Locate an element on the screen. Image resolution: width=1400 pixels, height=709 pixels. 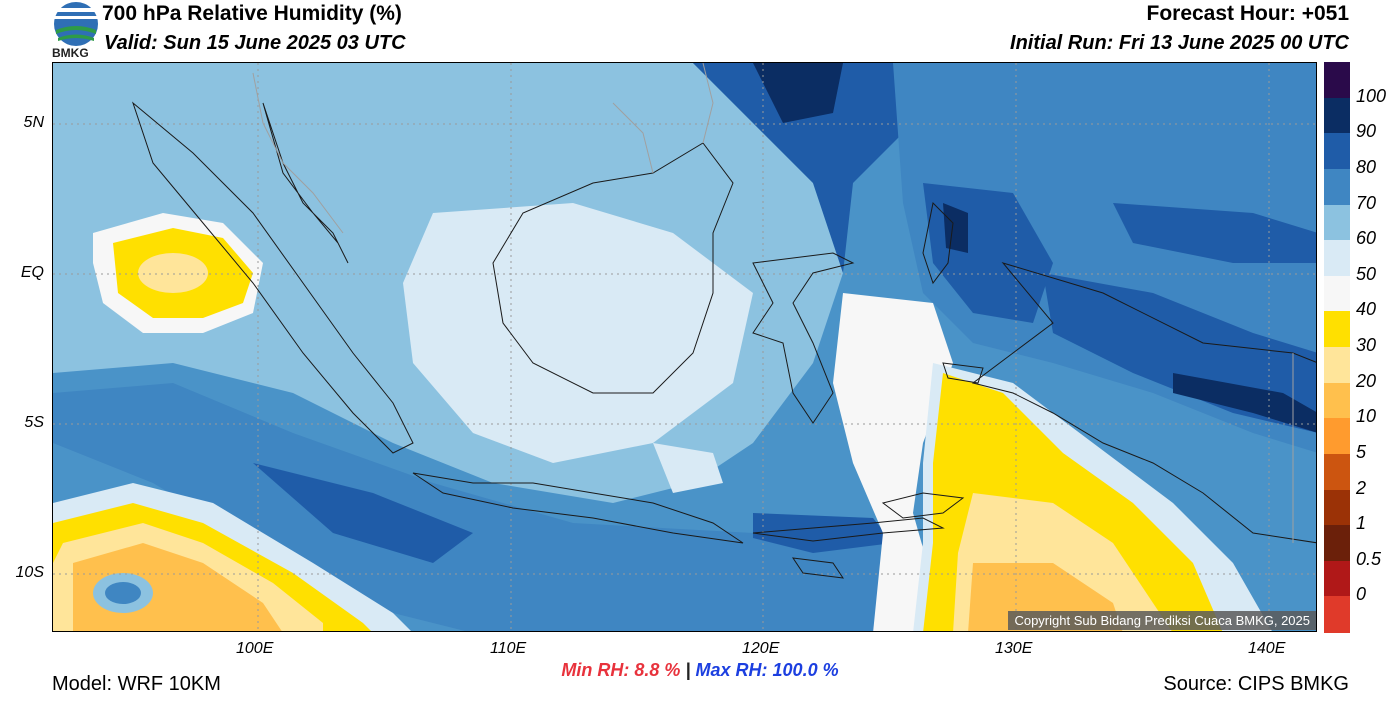
colorbar-label: 40 is located at coordinates (1366, 309).